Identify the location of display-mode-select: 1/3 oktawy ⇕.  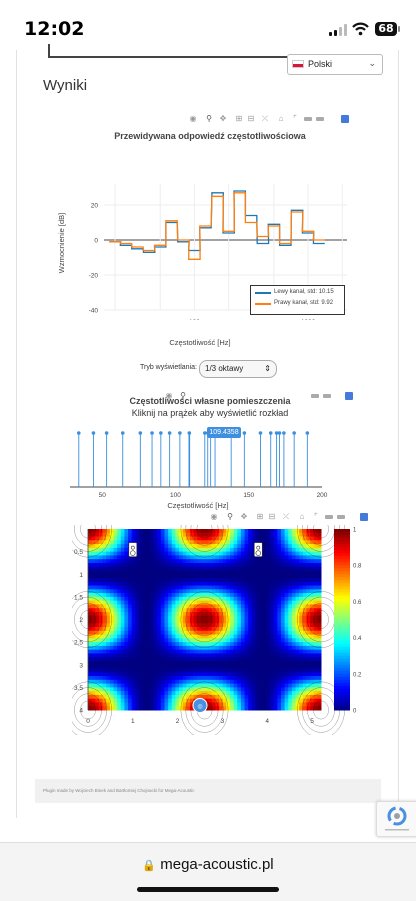
(238, 369).